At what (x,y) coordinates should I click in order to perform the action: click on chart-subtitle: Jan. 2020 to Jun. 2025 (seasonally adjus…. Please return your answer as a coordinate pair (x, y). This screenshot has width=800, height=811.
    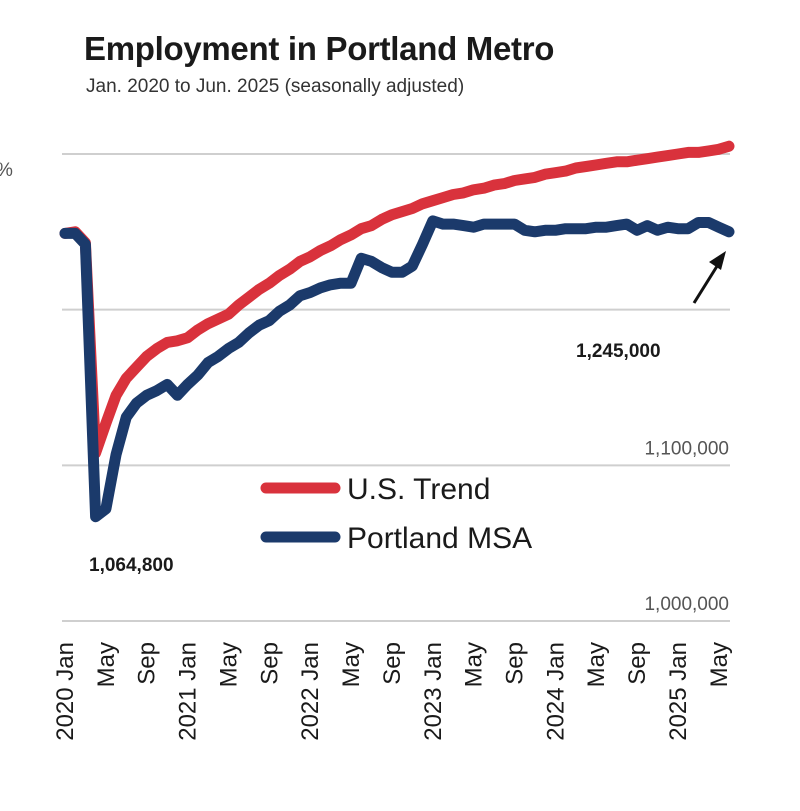
    Looking at the image, I should click on (275, 86).